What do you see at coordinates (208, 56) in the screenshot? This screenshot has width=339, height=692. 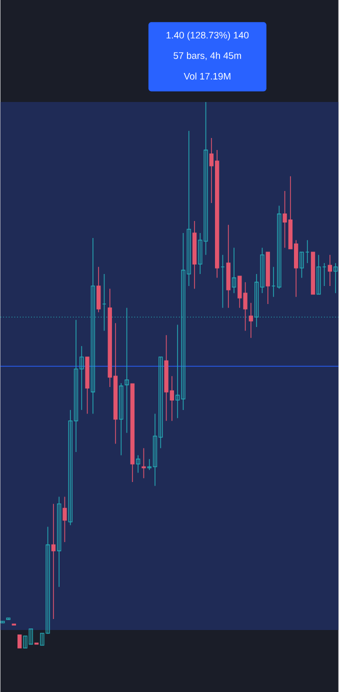 I see `text: 57 bars, 4h 45m` at bounding box center [208, 56].